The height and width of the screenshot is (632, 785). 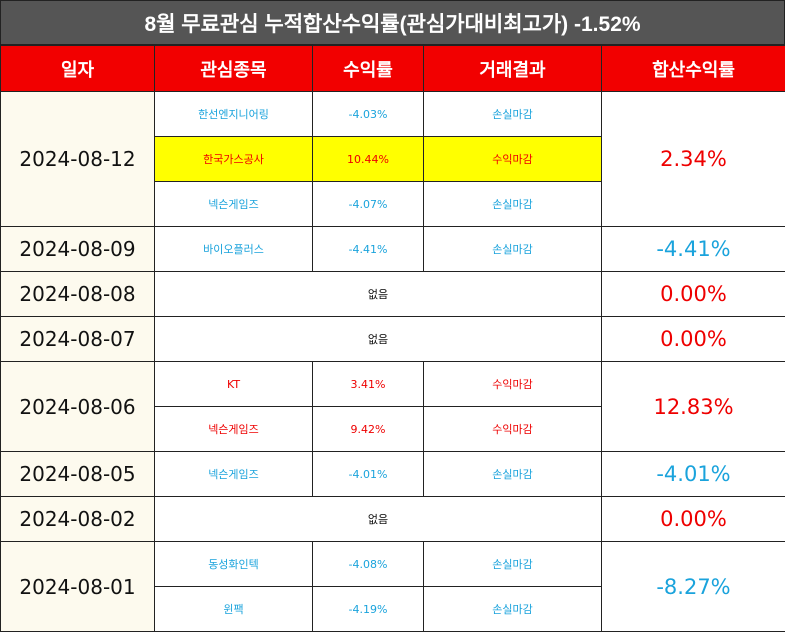 I want to click on report-title: 8월 무료관심 누적합산수익률(관심가대비최고가) -1.52%, so click(x=392, y=22).